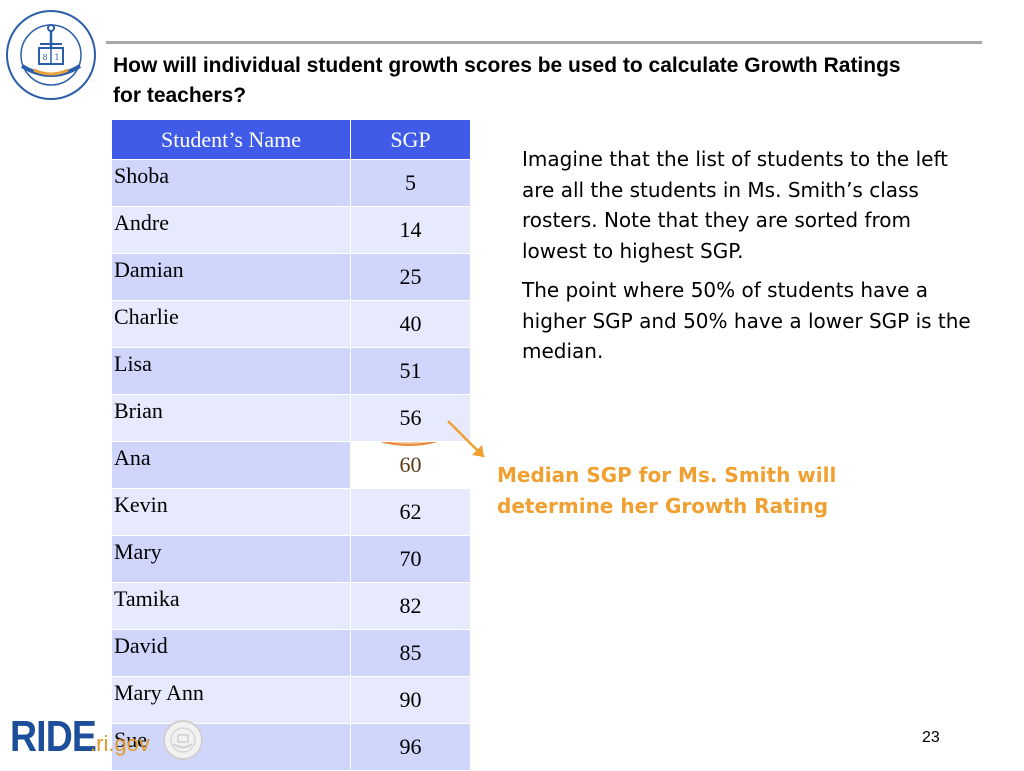  I want to click on student-name-cell: Andre, so click(231, 230).